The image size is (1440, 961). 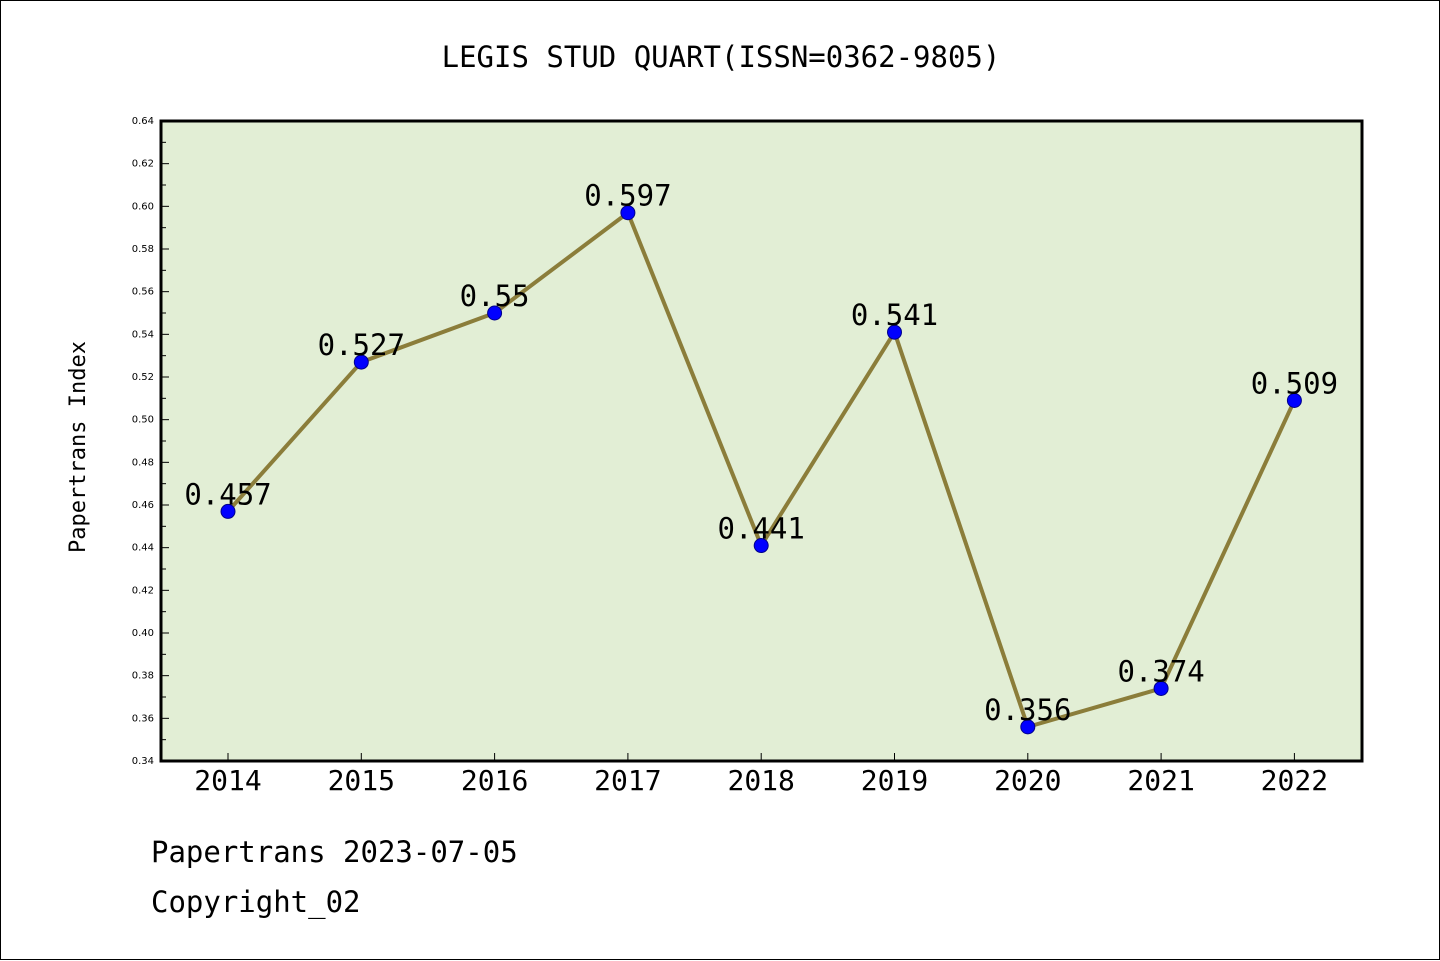 I want to click on y-tick-label: 0.40, so click(x=143, y=633).